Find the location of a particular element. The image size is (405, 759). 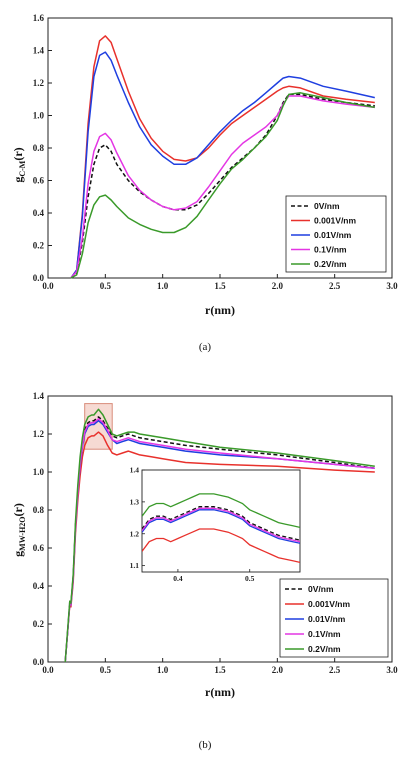

panel-a-legend: 0V/nm 0.001V/nm 0.01V/nm 0.1V/nm 0.2V/nm is located at coordinates (336, 234).